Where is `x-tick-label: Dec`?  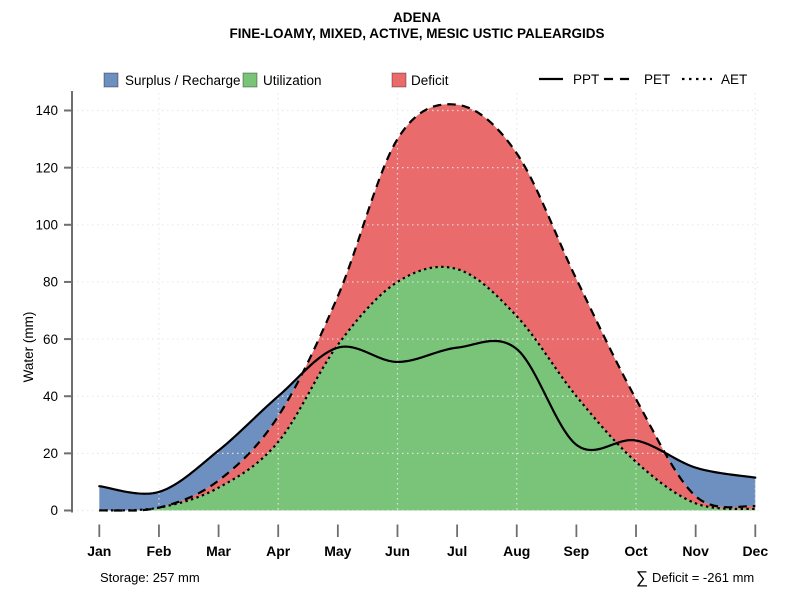 x-tick-label: Dec is located at coordinates (755, 551).